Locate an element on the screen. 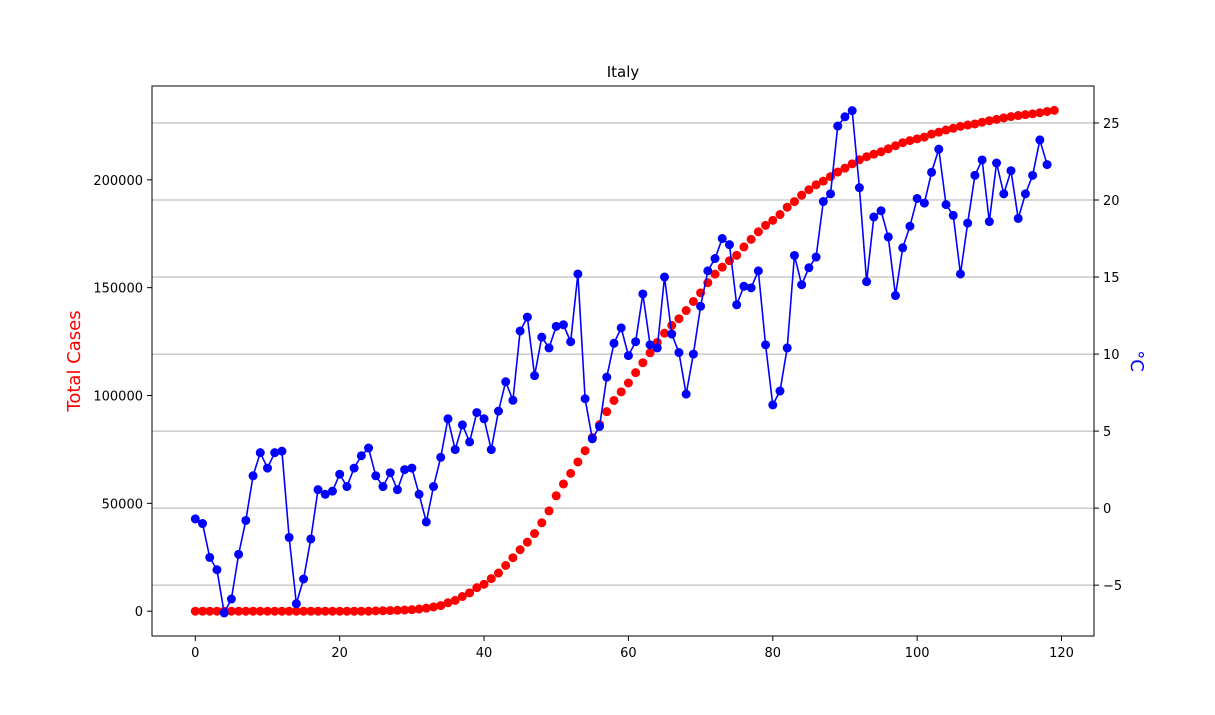  x-tick-label: 20 is located at coordinates (339, 653).